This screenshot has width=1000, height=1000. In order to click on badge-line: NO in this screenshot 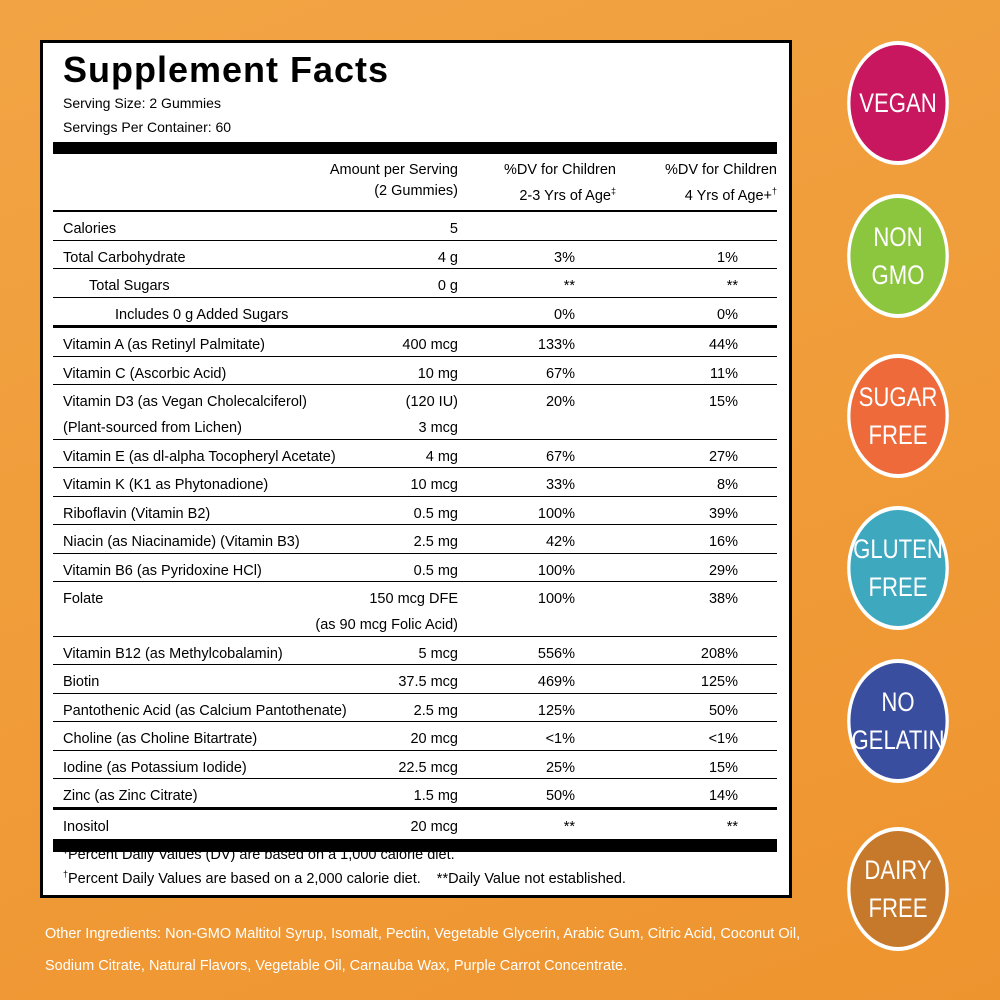, I will do `click(898, 702)`.